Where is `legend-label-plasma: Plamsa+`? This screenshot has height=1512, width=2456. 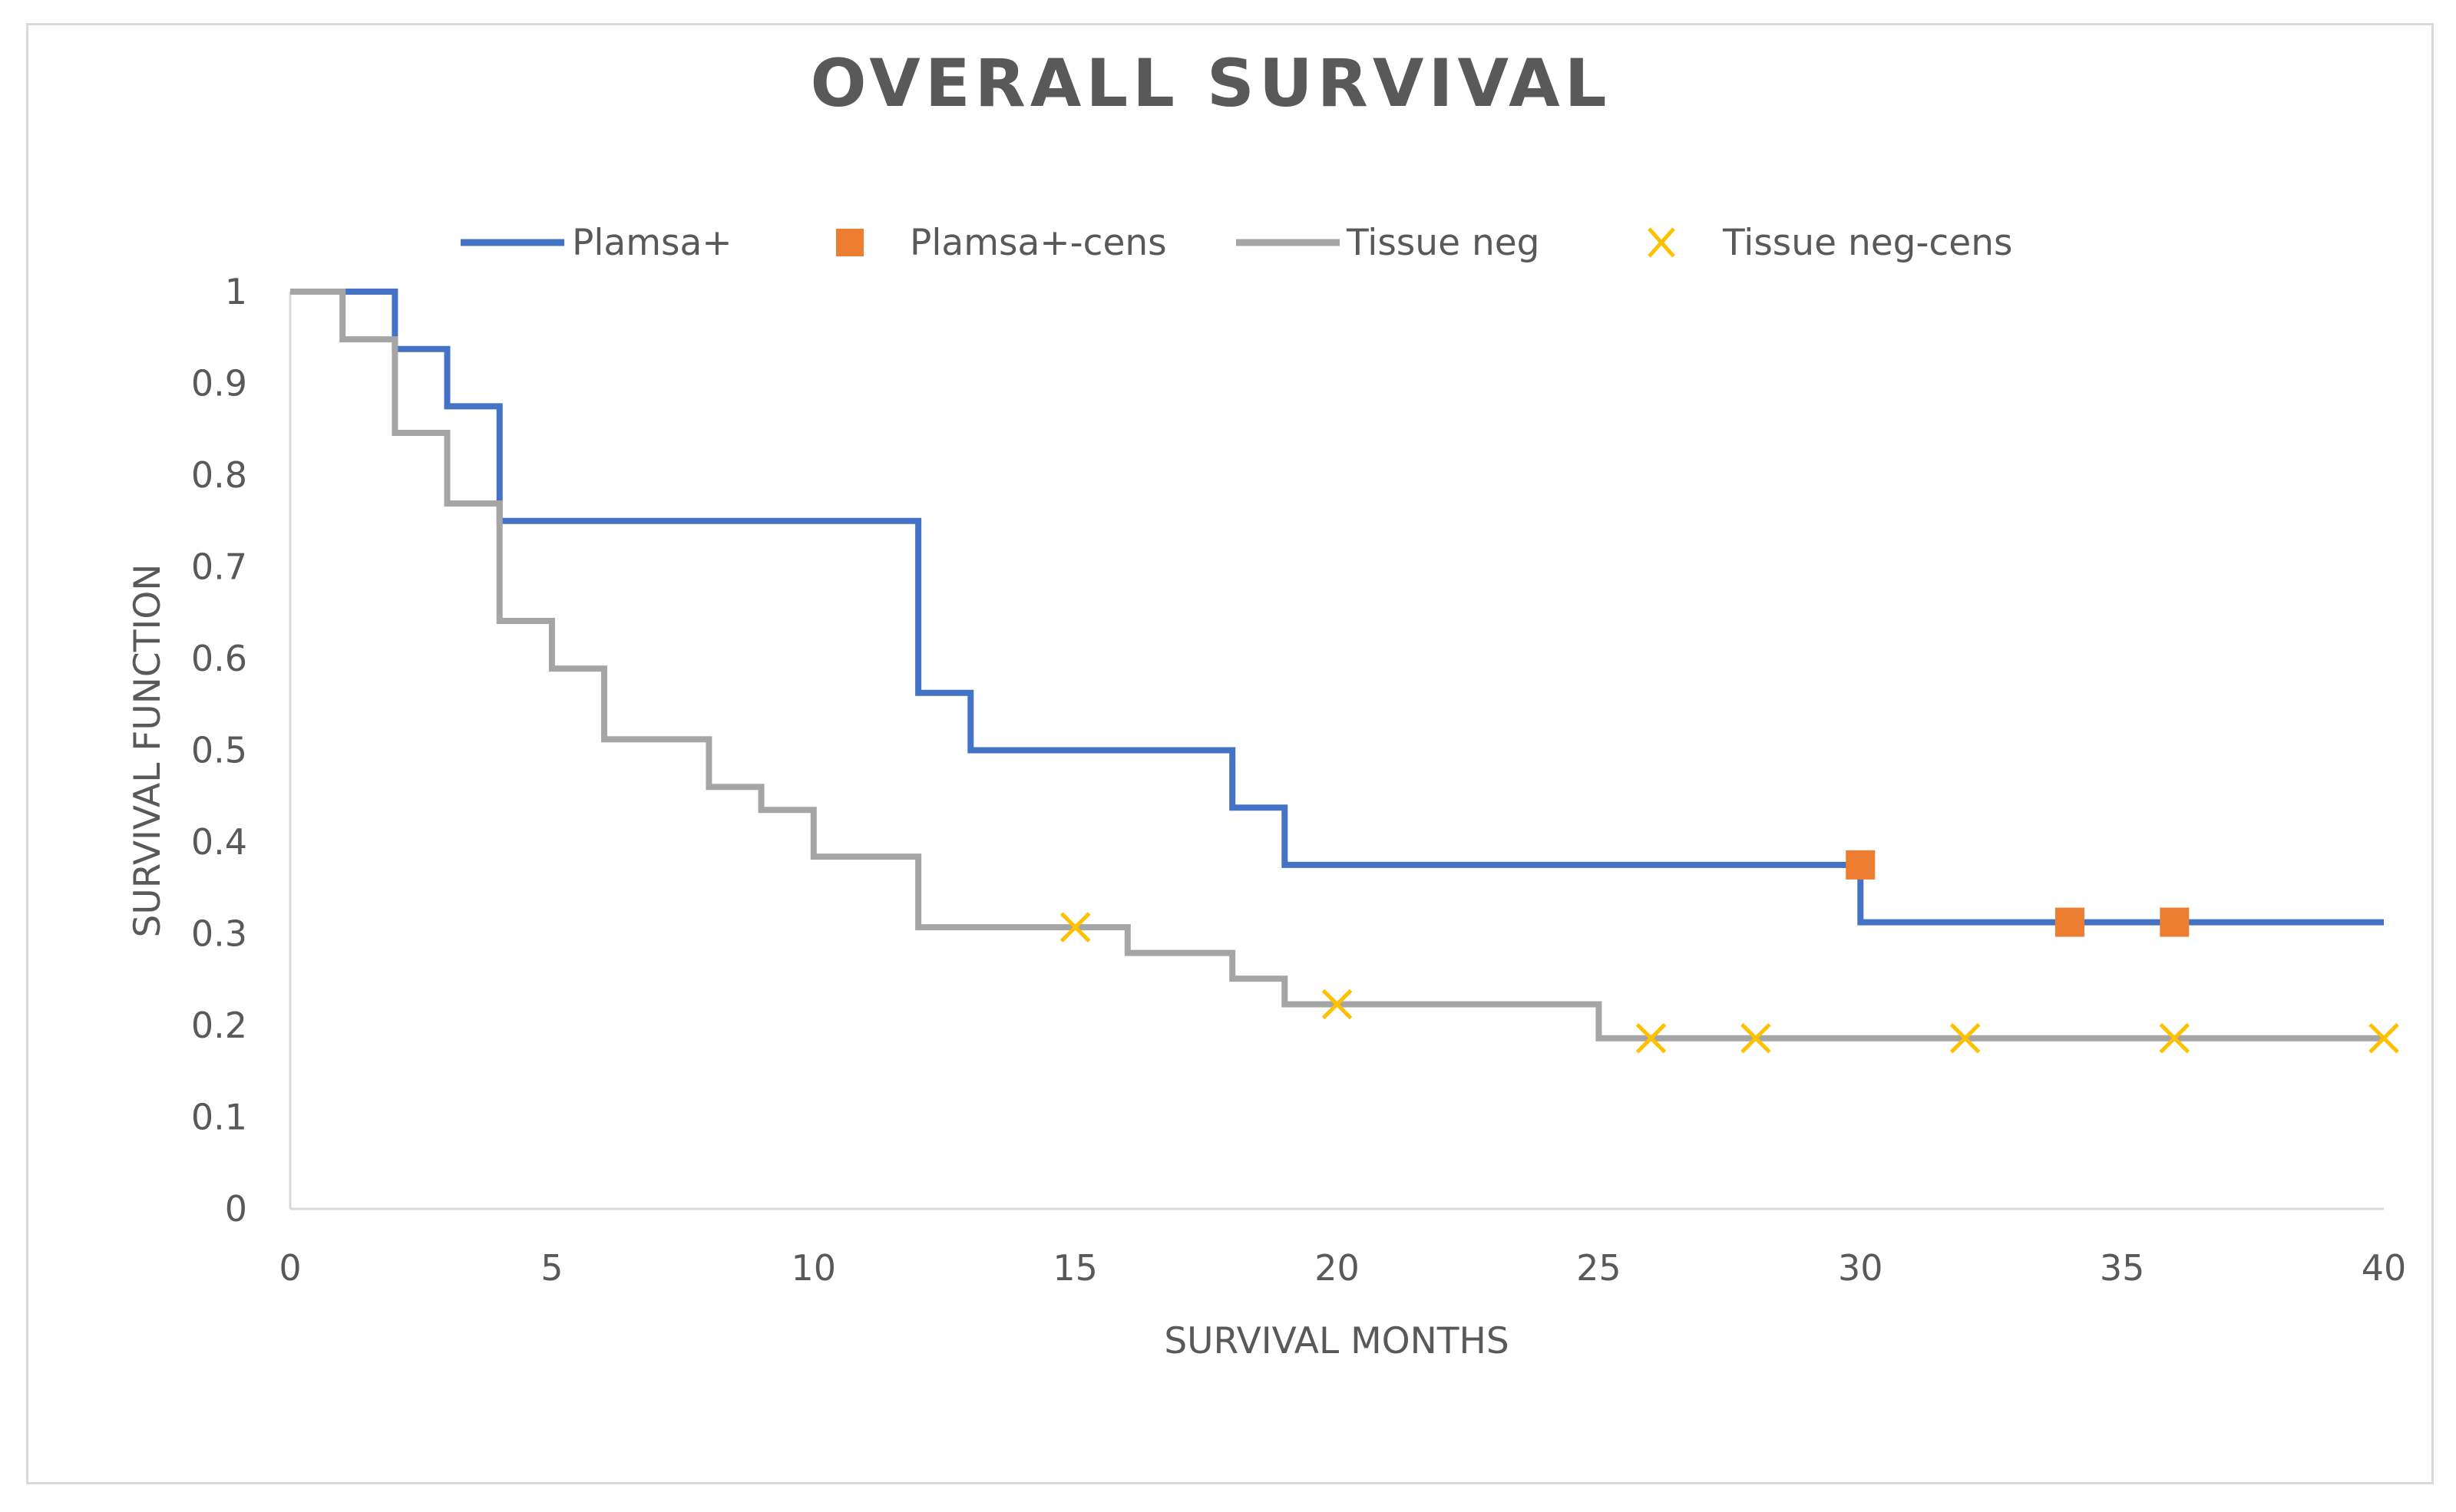 legend-label-plasma: Plamsa+ is located at coordinates (652, 243).